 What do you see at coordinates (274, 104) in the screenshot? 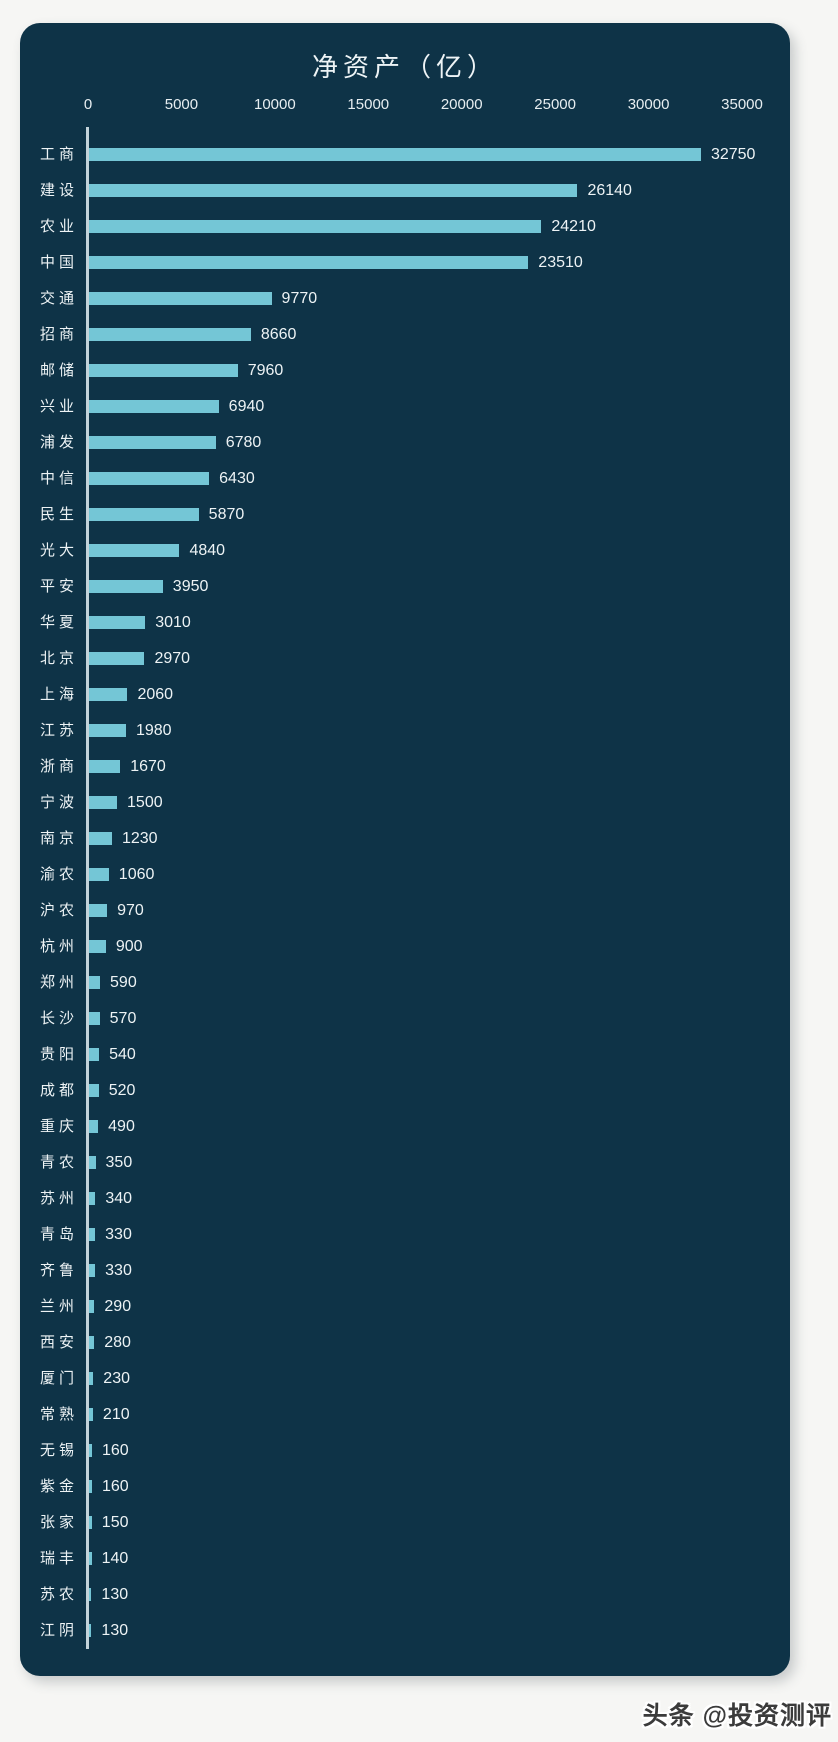
I see `x-axis-tick-label: 10000` at bounding box center [274, 104].